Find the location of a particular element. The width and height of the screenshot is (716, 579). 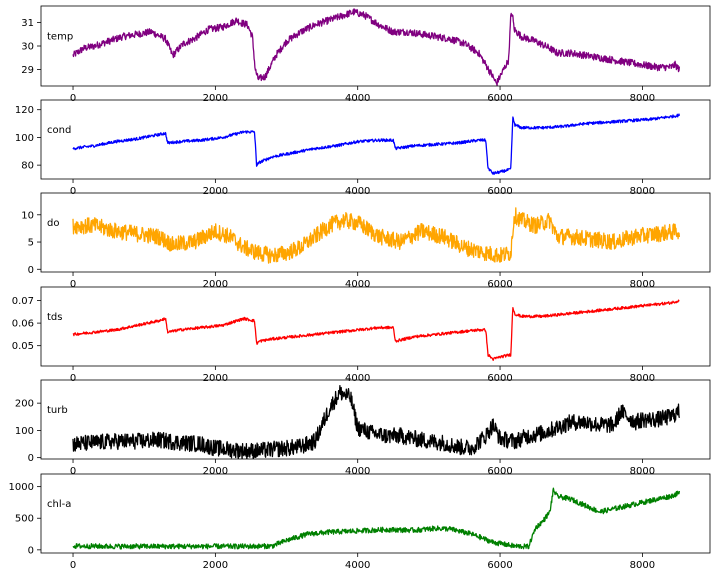

panel-label: do is located at coordinates (53, 223).